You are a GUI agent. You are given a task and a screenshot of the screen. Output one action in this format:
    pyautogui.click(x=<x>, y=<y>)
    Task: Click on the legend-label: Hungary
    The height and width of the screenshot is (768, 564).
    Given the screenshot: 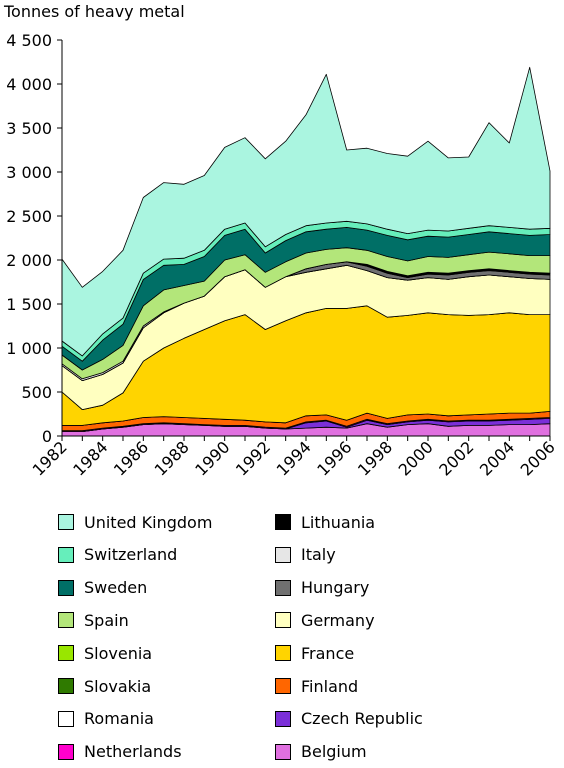 What is the action you would take?
    pyautogui.click(x=335, y=588)
    